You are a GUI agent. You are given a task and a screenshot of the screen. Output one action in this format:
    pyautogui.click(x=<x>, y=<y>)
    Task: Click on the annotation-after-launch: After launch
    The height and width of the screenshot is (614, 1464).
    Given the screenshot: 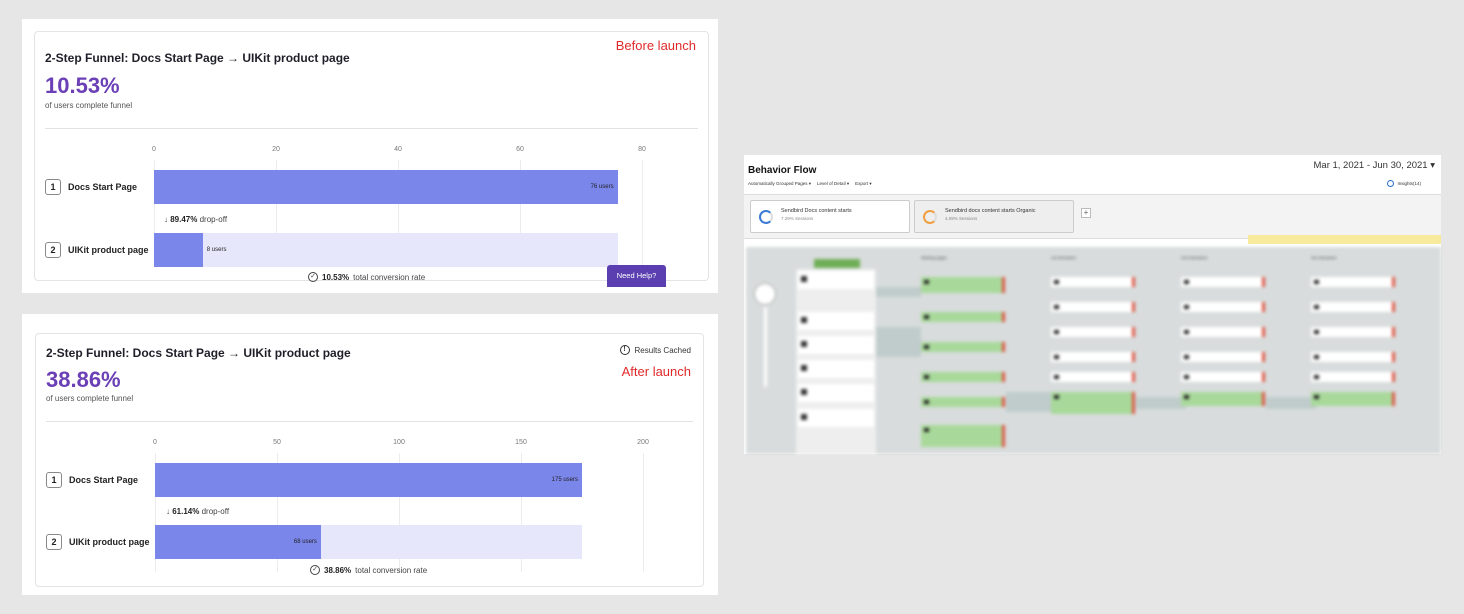 What is the action you would take?
    pyautogui.click(x=656, y=371)
    